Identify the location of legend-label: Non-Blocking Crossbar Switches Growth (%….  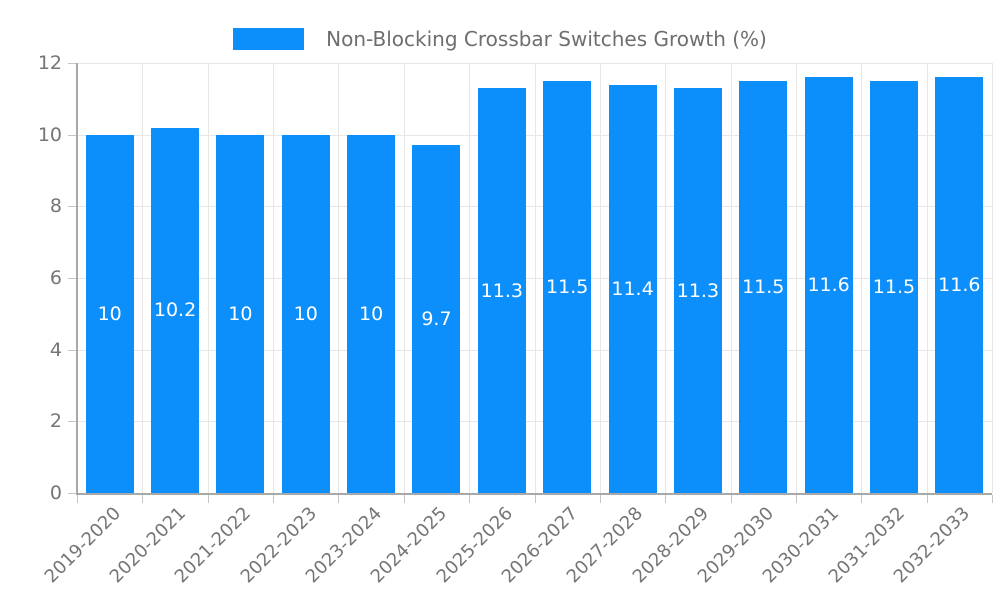
(546, 39).